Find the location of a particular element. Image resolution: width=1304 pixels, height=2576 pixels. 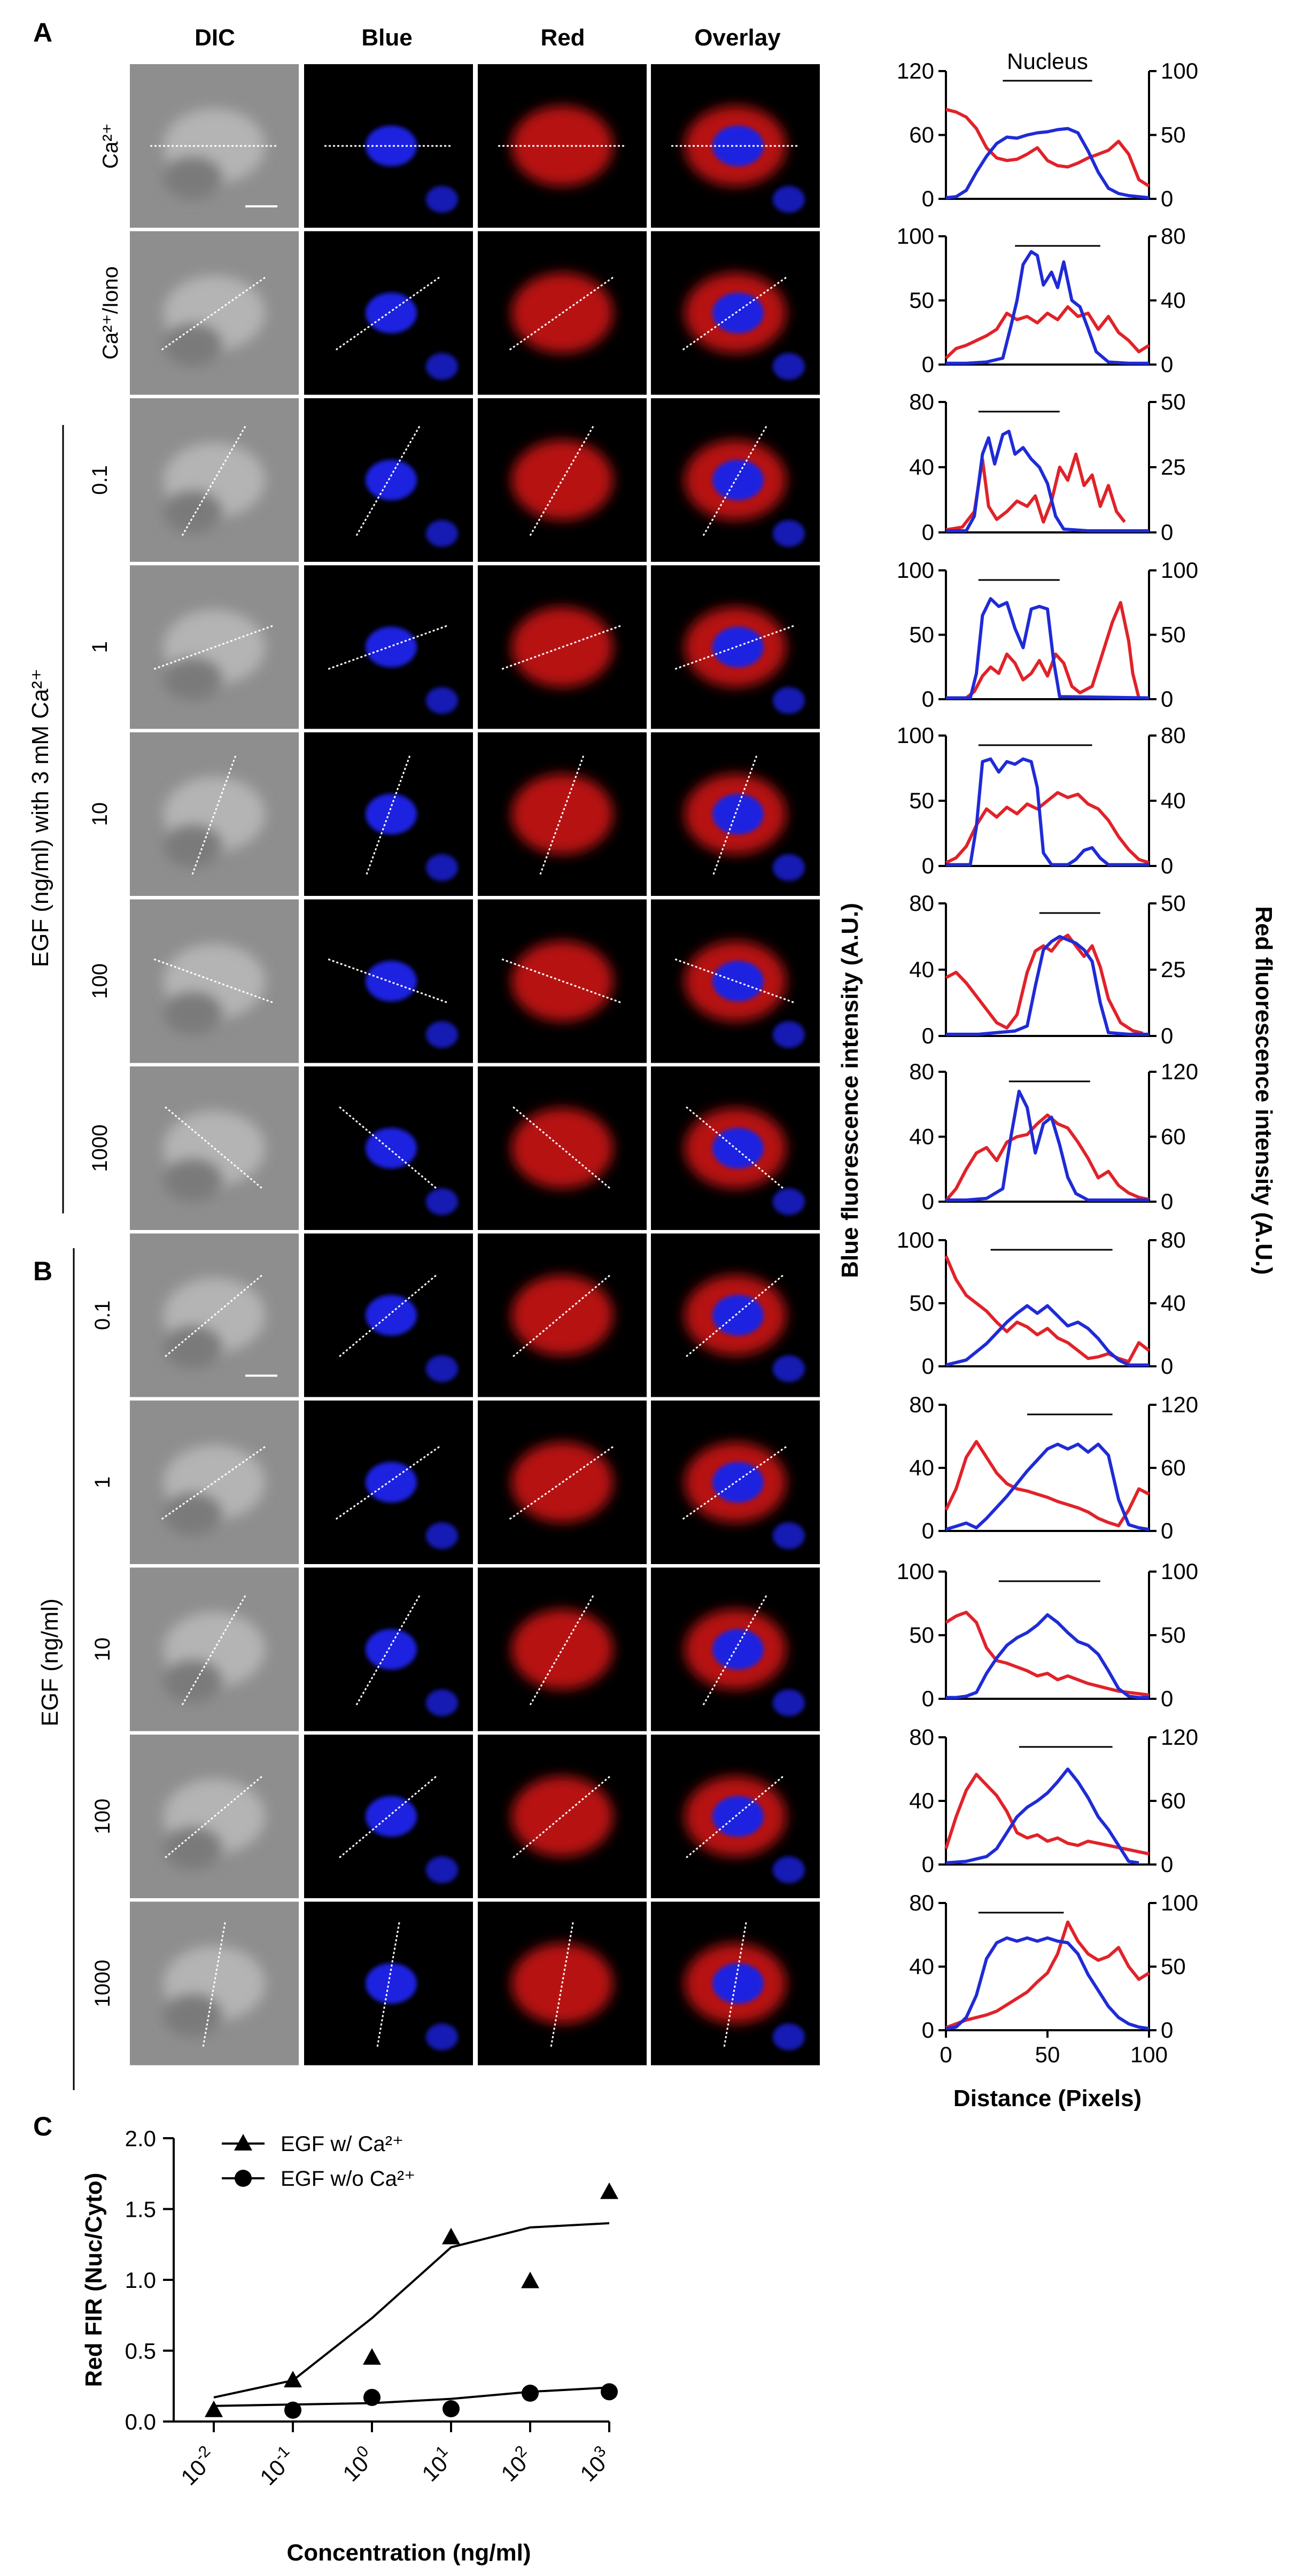

profile-plot-10: 0 40 80 0 60 120 is located at coordinates (1053, 1801).